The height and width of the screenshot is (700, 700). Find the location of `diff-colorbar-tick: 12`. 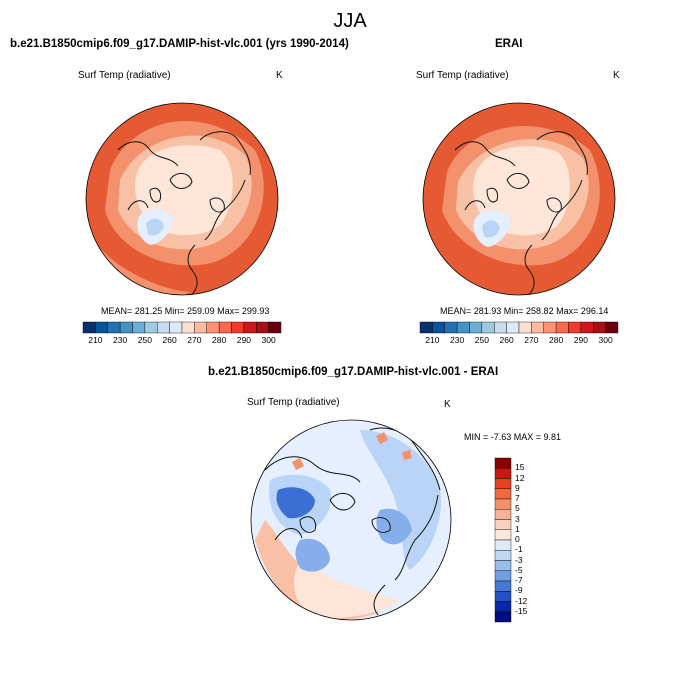

diff-colorbar-tick: 12 is located at coordinates (520, 477).